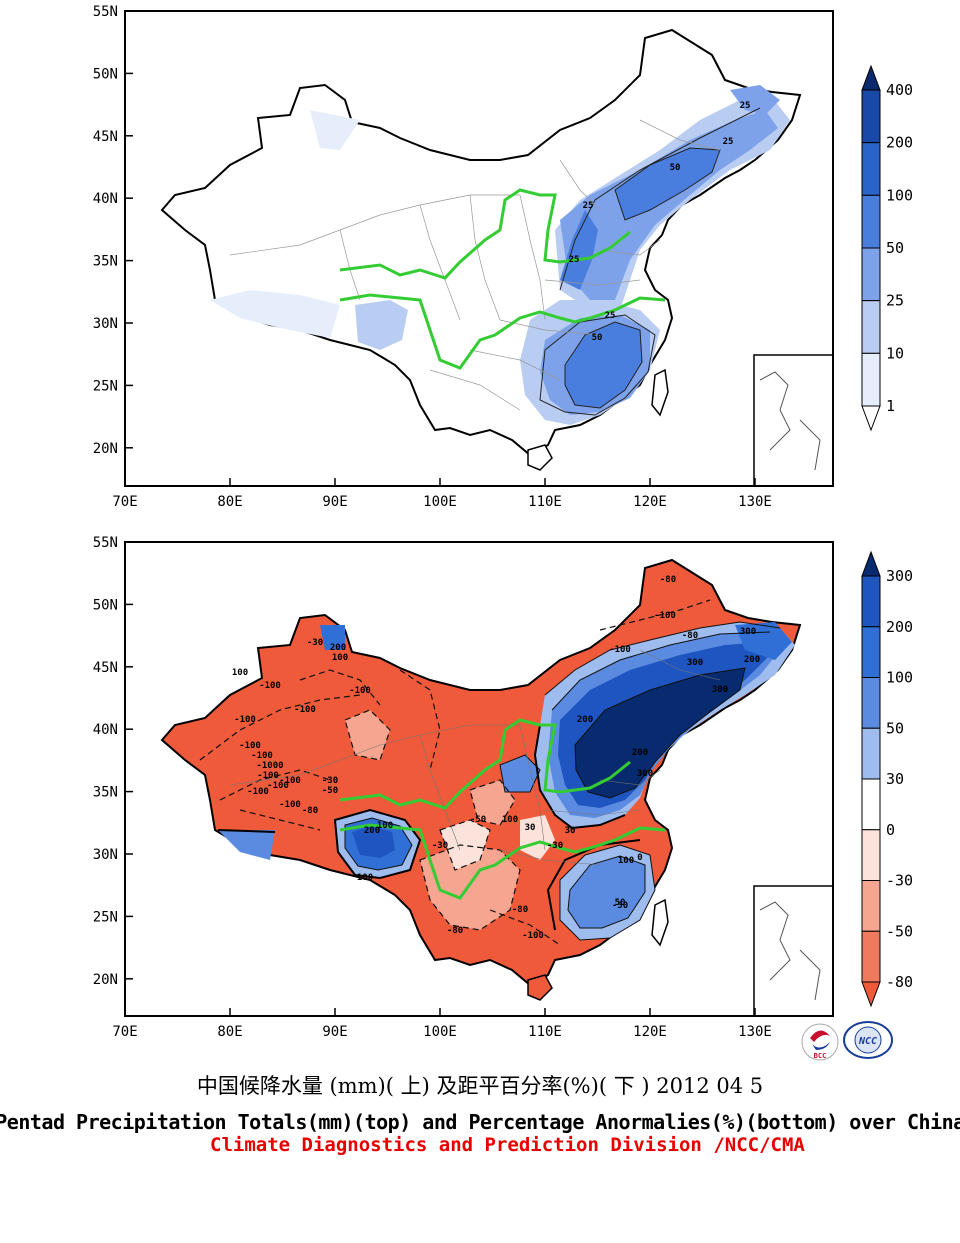  What do you see at coordinates (246, 845) in the screenshot?
I see `shade-pos-southwest` at bounding box center [246, 845].